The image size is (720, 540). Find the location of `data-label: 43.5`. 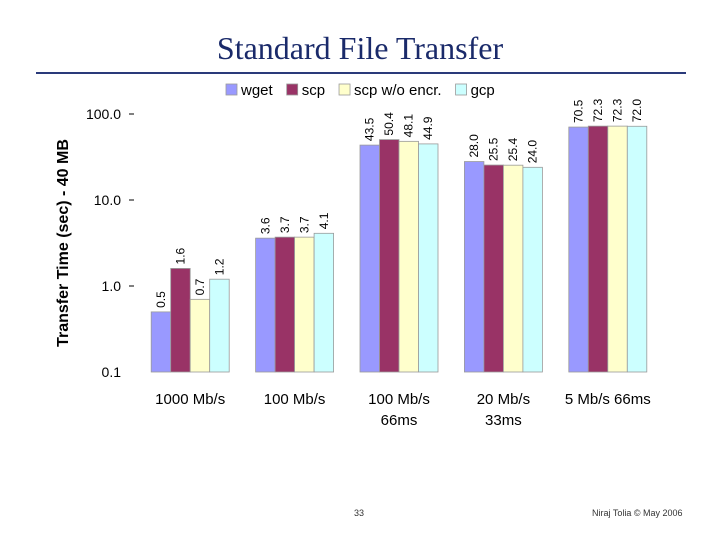

data-label: 43.5 is located at coordinates (370, 129).